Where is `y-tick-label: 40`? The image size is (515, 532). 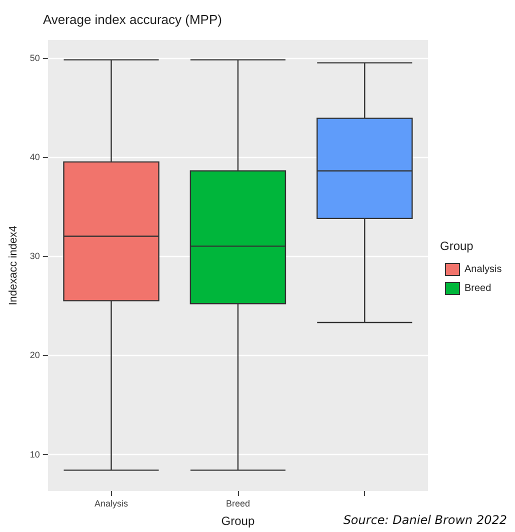 y-tick-label: 40 is located at coordinates (35, 157).